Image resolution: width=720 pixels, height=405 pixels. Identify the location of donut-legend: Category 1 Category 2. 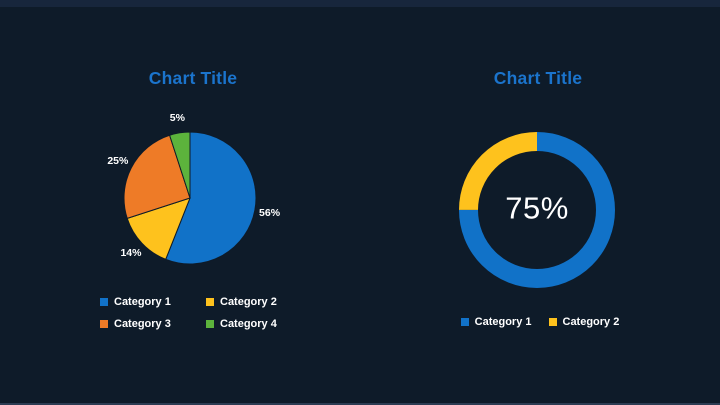
(540, 322).